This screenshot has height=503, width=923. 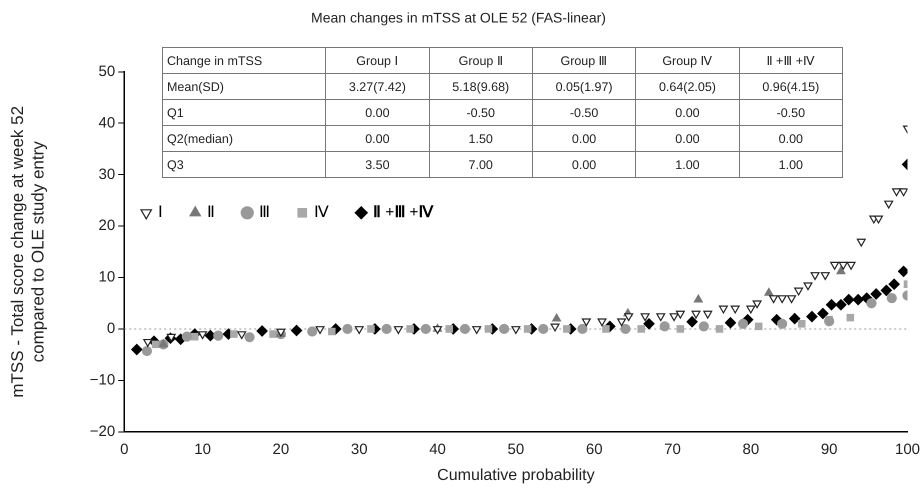 I want to click on x-tick-label: 30, so click(x=359, y=449).